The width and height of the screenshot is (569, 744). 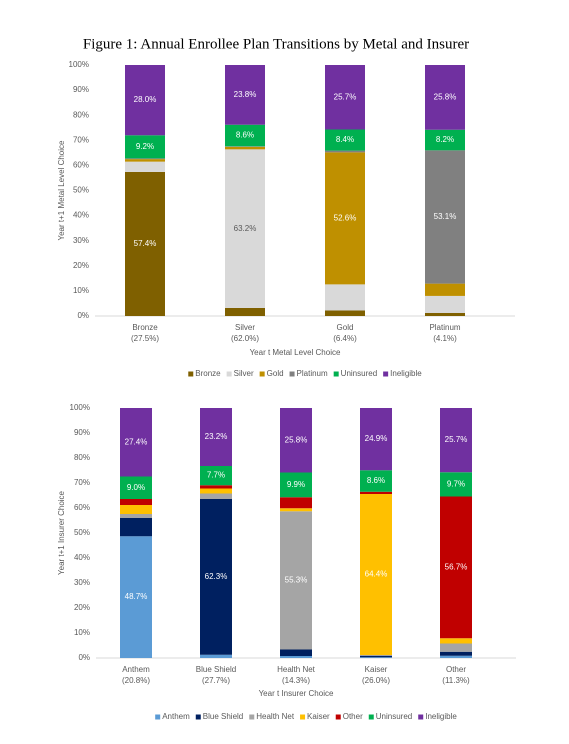 What do you see at coordinates (376, 669) in the screenshot?
I see `x-tick-label: Kaiser` at bounding box center [376, 669].